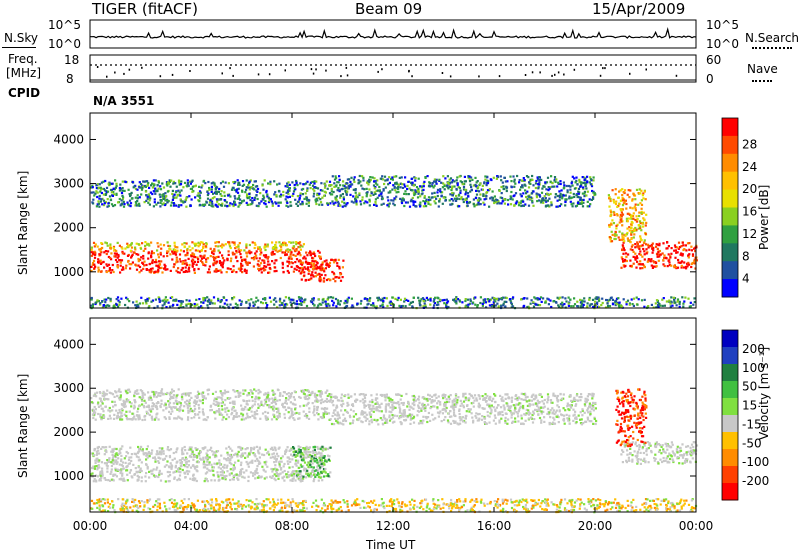 The height and width of the screenshot is (554, 800). I want to click on power-colorbar-tick: 16, so click(749, 212).